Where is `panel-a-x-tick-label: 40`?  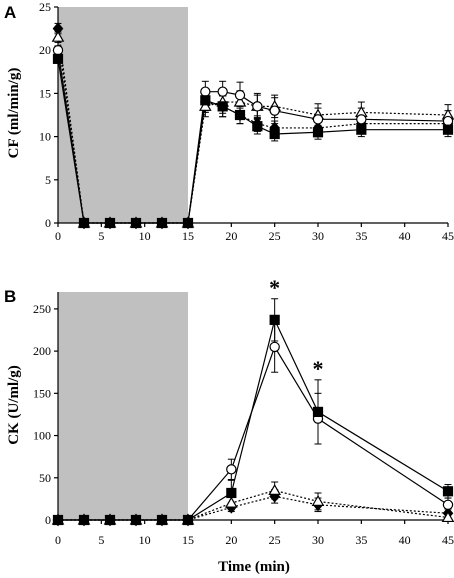
panel-a-x-tick-label: 40 is located at coordinates (405, 236).